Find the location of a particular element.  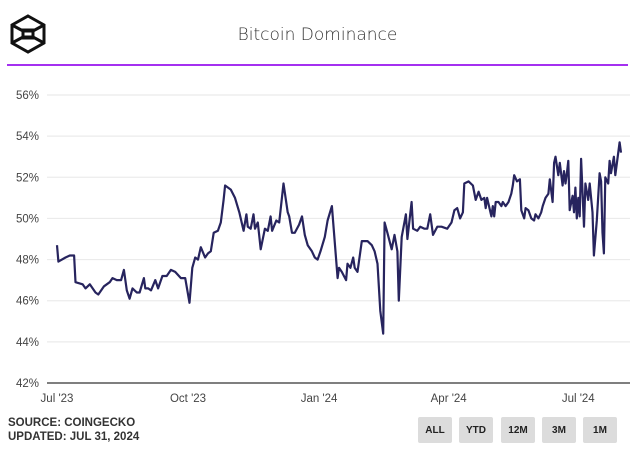

x-tick-label: Oct '23 is located at coordinates (188, 399).